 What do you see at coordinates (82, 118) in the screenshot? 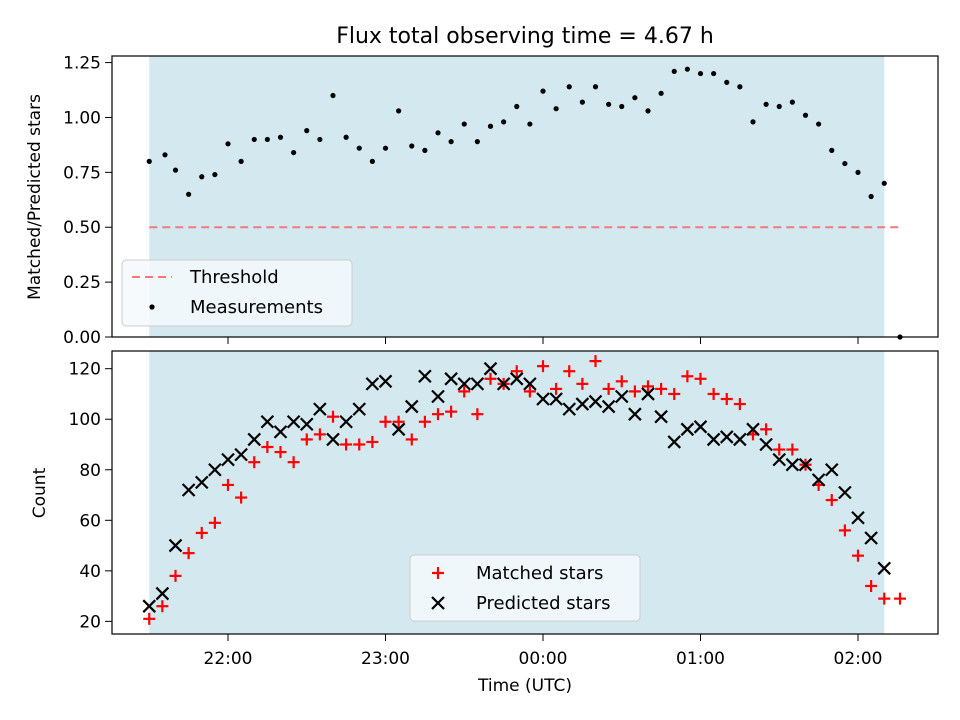
I see `y-tick-label: 1.00` at bounding box center [82, 118].